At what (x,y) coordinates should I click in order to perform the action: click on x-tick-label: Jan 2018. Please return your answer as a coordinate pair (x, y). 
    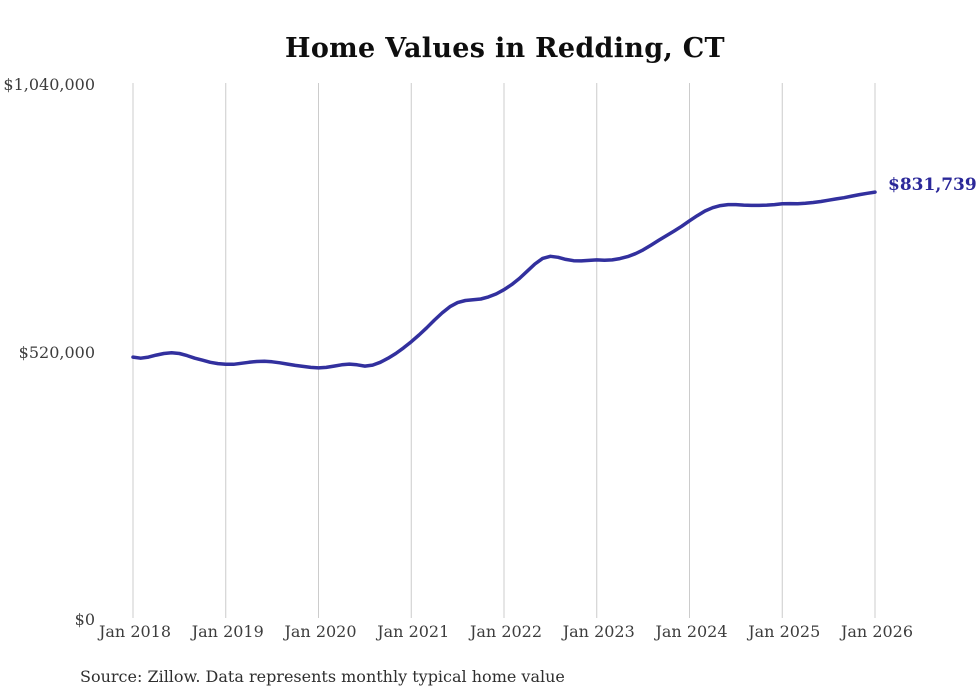
    Looking at the image, I should click on (135, 631).